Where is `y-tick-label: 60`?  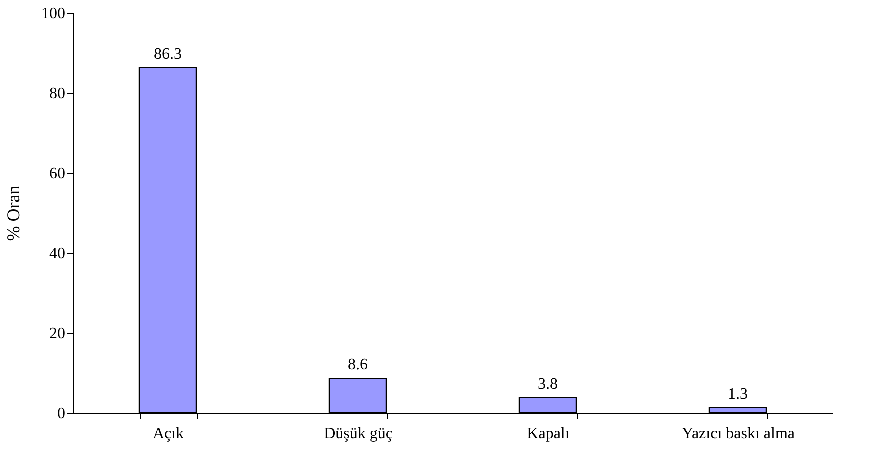
y-tick-label: 60 is located at coordinates (58, 174).